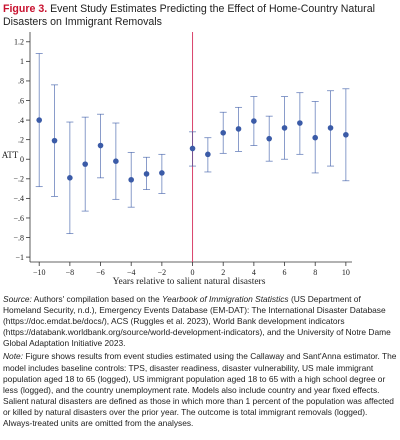  Describe the element at coordinates (223, 272) in the screenshot. I see `x-tick-label: 2` at that location.